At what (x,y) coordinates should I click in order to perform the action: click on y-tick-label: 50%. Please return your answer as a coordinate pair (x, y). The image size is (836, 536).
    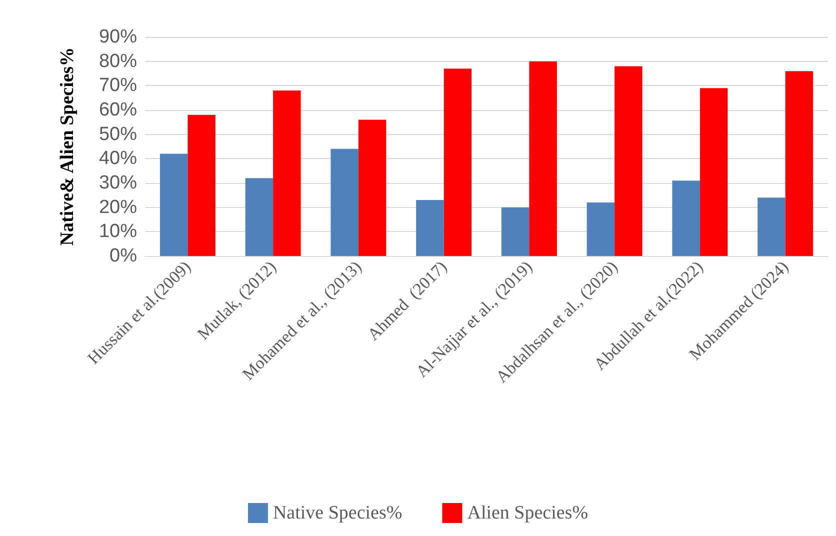
    Looking at the image, I should click on (118, 134).